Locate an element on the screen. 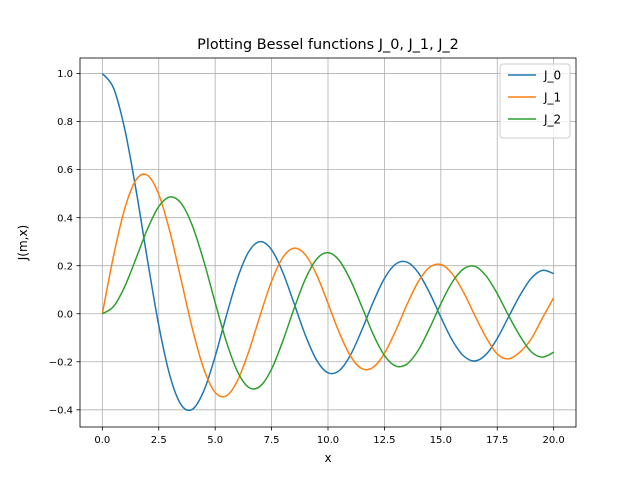 The image size is (640, 480). x-tick-label: 12.5 is located at coordinates (384, 440).